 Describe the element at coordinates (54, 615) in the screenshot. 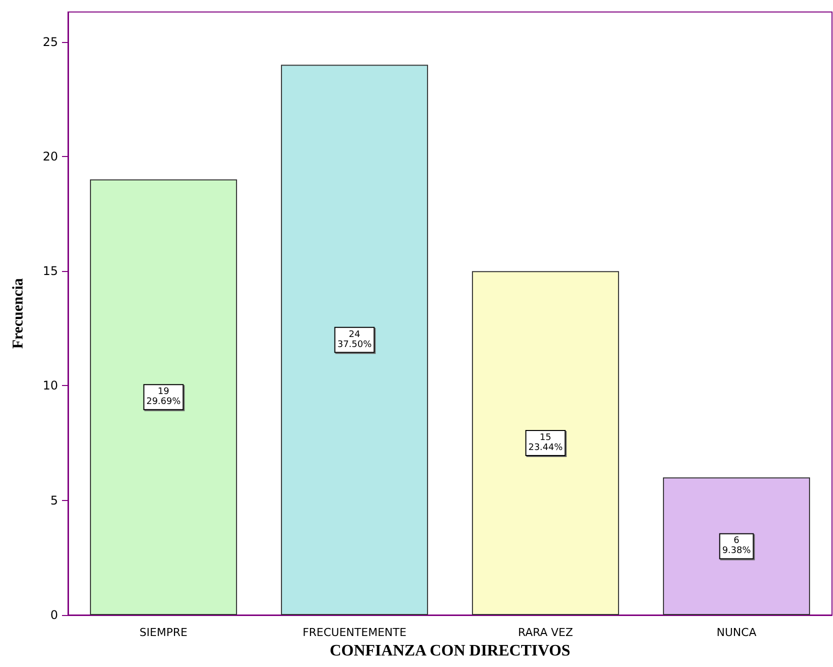

I see `y-tick-label: 0` at that location.